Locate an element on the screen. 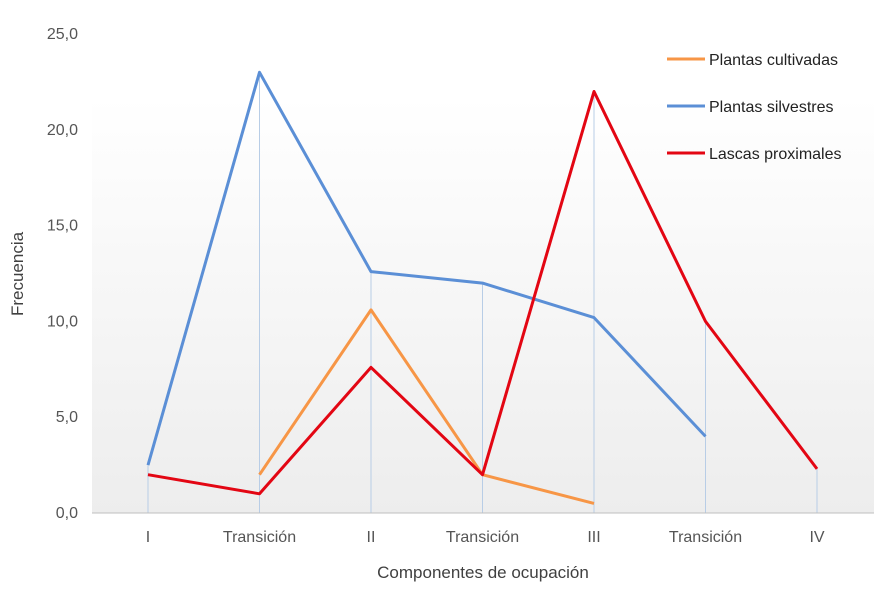 The height and width of the screenshot is (603, 886). y-tick-label: 0,0 is located at coordinates (67, 513).